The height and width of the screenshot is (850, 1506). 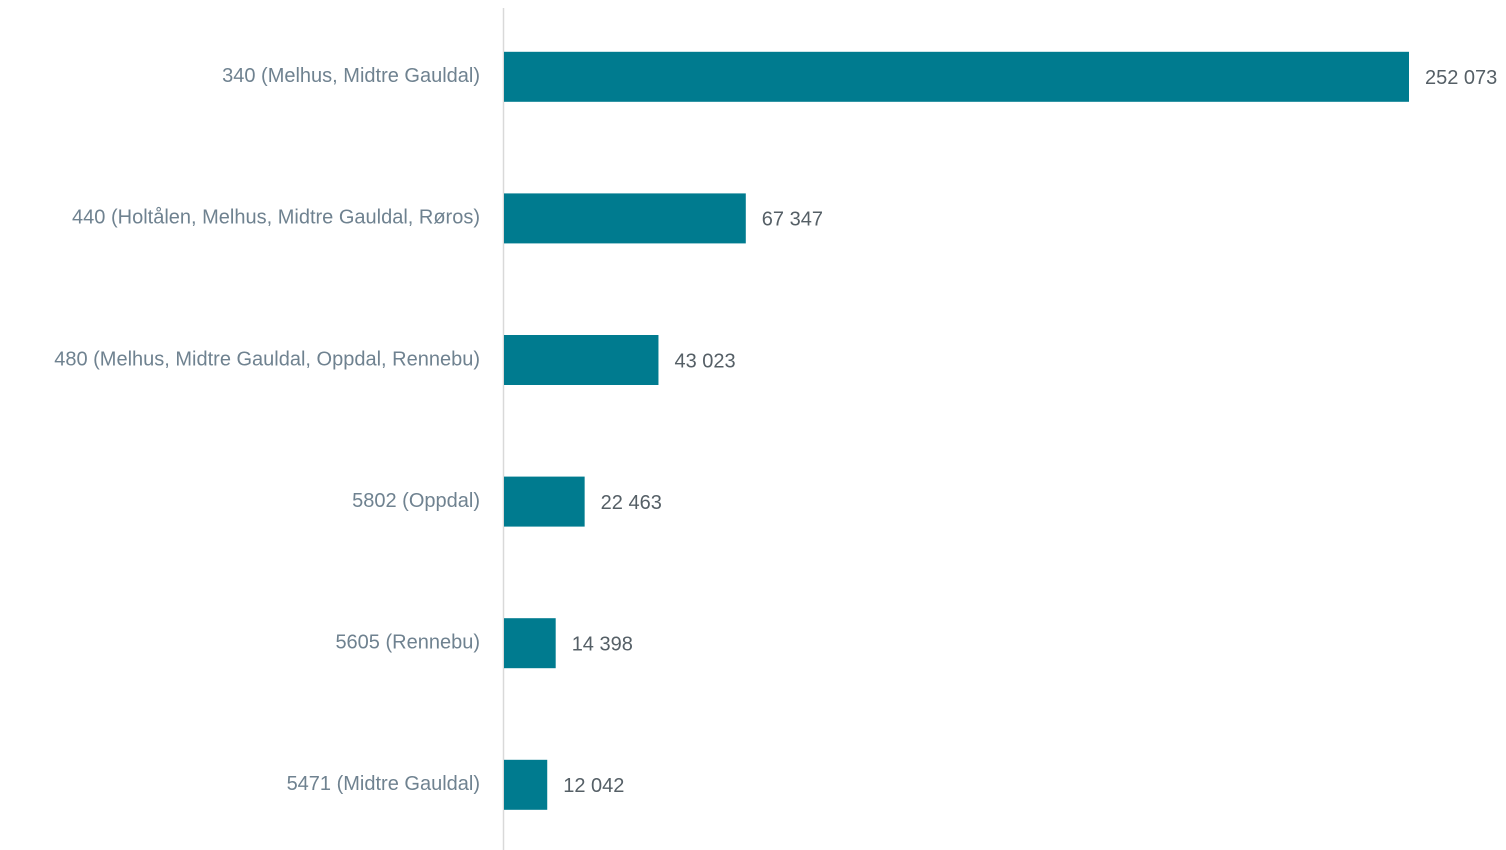 What do you see at coordinates (593, 786) in the screenshot?
I see `value-label: 12 042` at bounding box center [593, 786].